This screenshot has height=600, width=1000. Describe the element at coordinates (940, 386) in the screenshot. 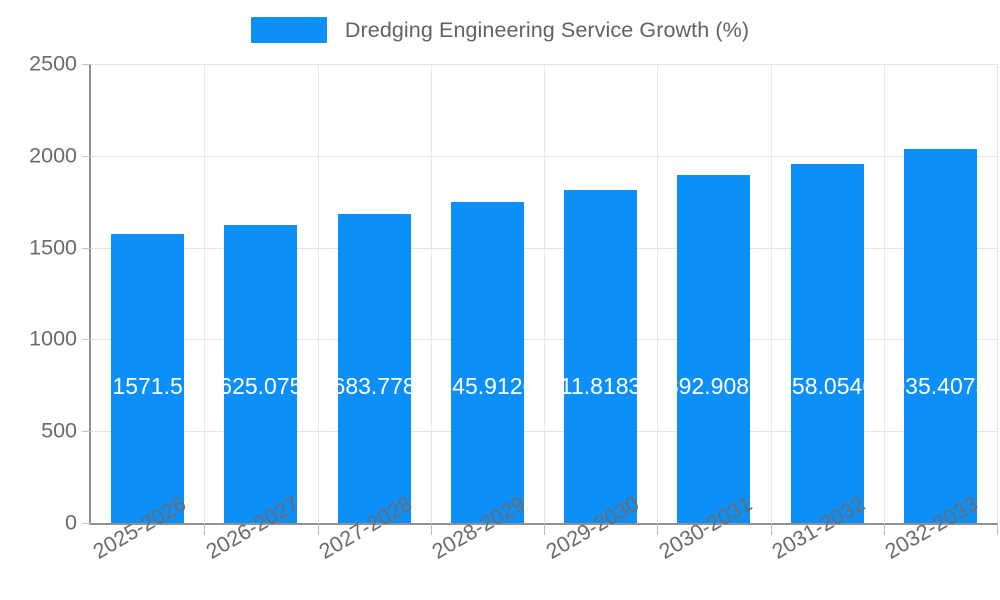

I see `bar-value-label: 2035.40735` at that location.